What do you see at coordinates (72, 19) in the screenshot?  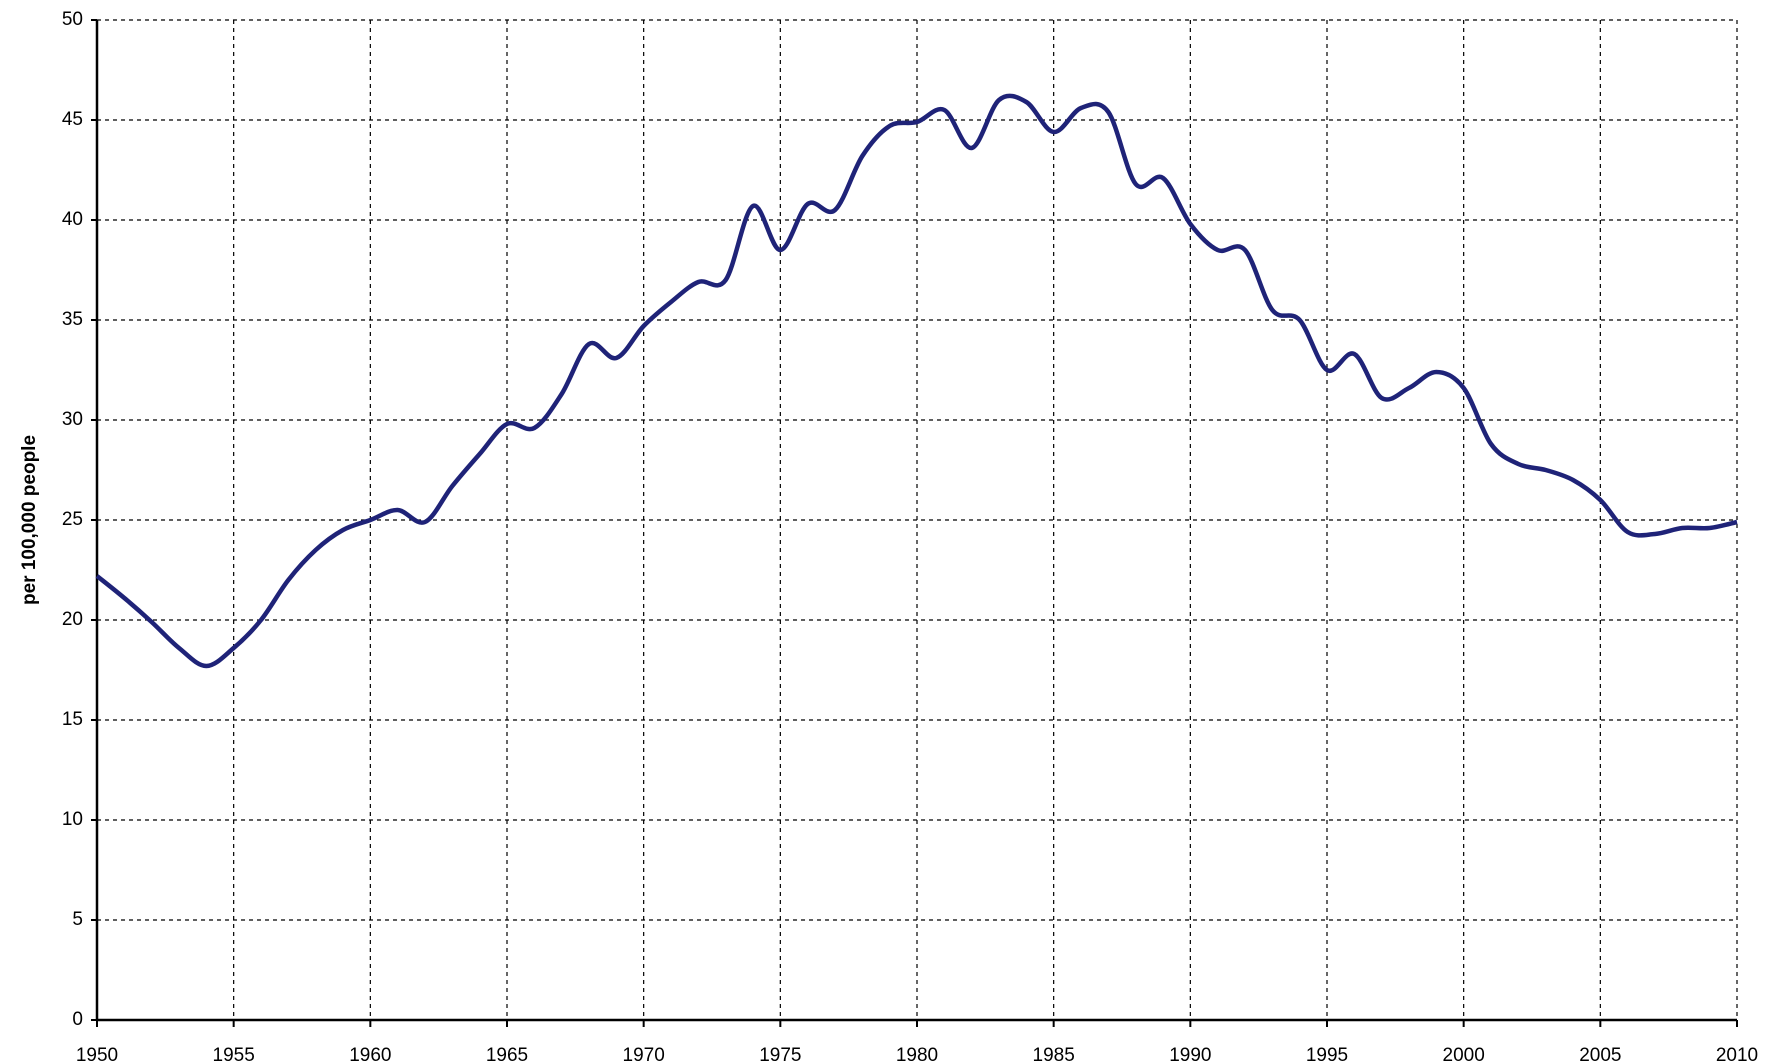 I see `y-tick-label: 50` at bounding box center [72, 19].